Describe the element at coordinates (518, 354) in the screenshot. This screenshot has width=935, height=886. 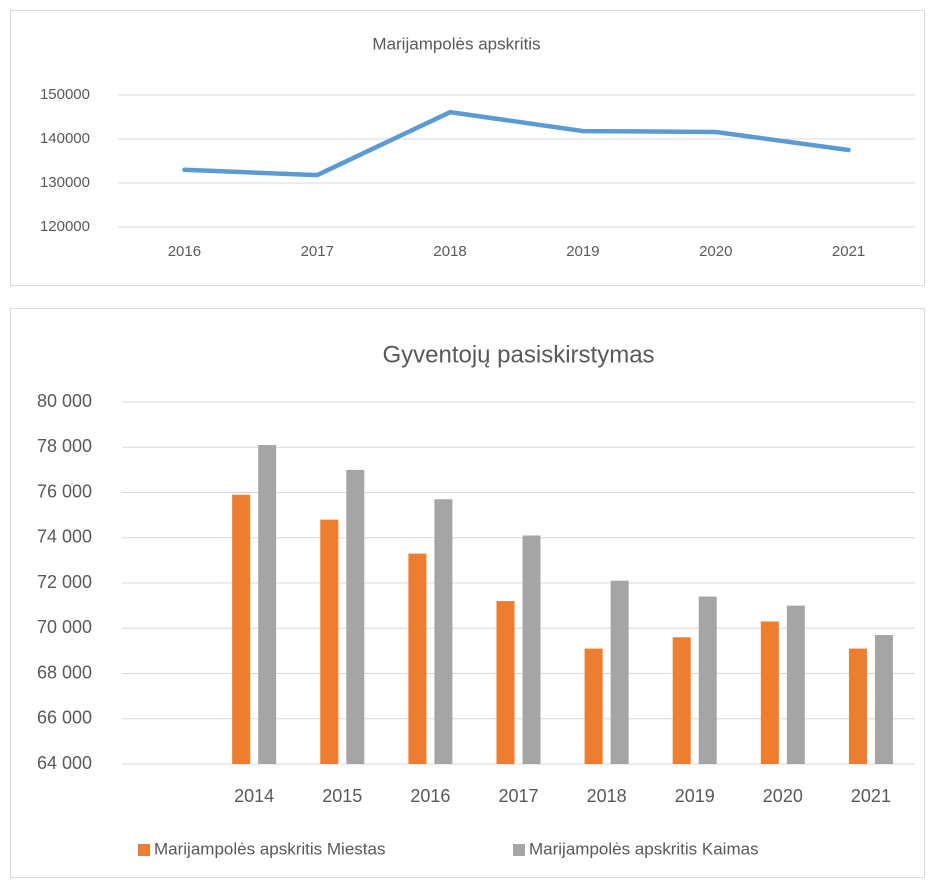
I see `chart-title: Gyventojų pasiskirstymas` at that location.